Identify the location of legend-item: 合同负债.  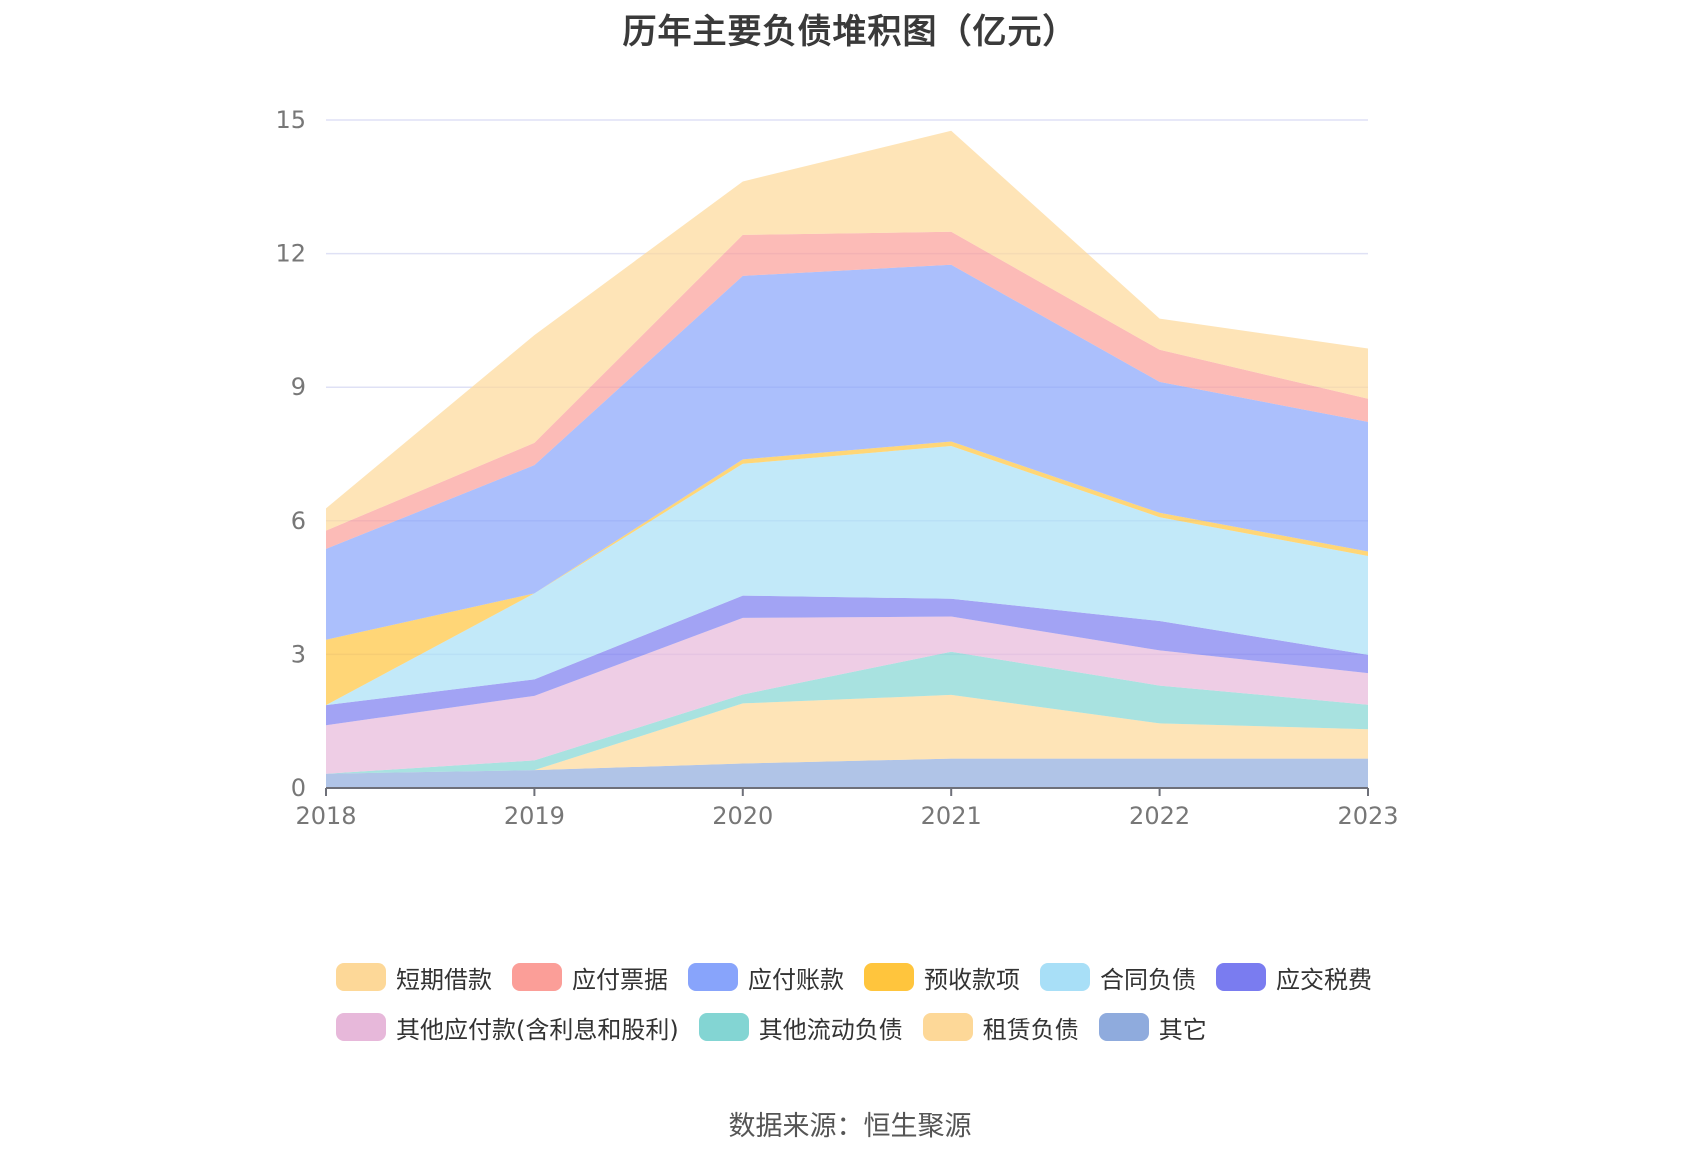
(1118, 977).